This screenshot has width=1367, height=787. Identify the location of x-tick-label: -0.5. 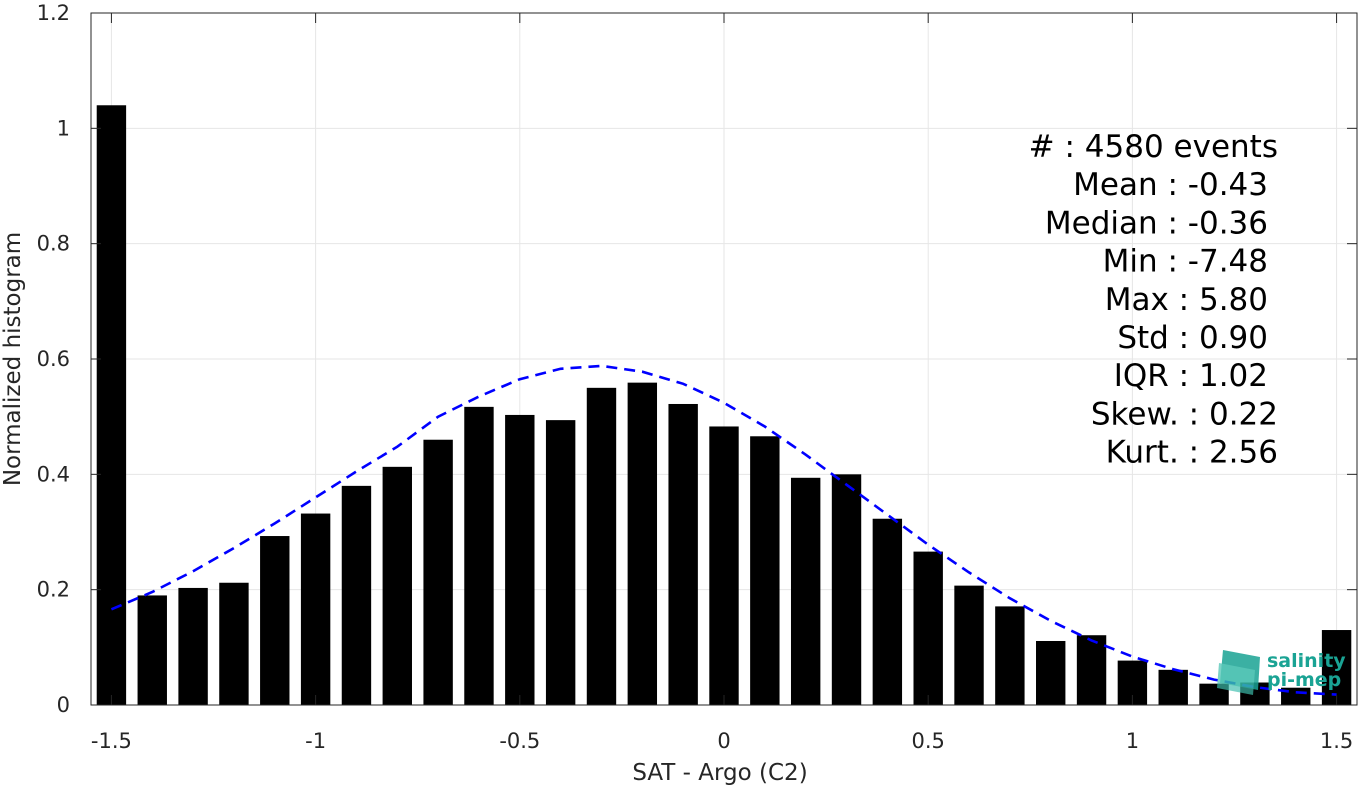
(519, 741).